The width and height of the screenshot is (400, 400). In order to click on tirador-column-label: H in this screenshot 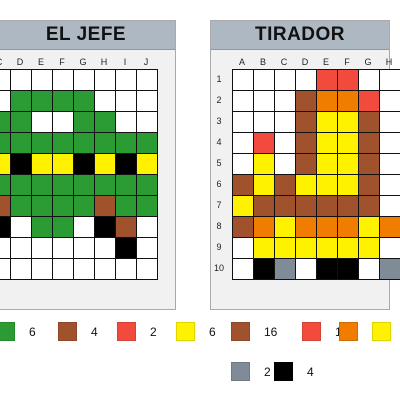, I will do `click(389, 62)`.